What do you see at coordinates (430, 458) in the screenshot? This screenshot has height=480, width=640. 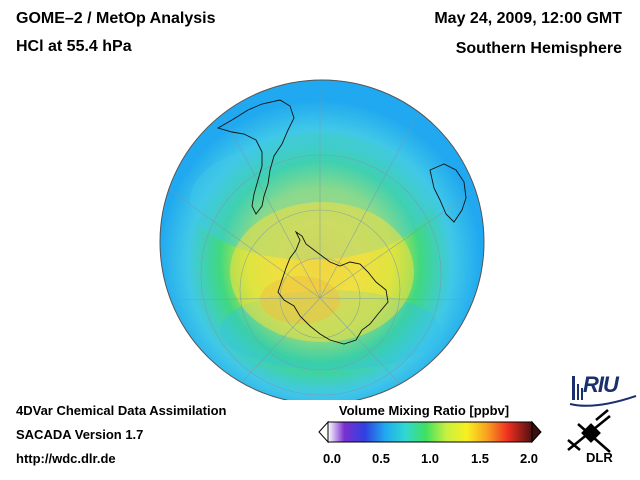 I see `colorbar-tick: 1.0` at bounding box center [430, 458].